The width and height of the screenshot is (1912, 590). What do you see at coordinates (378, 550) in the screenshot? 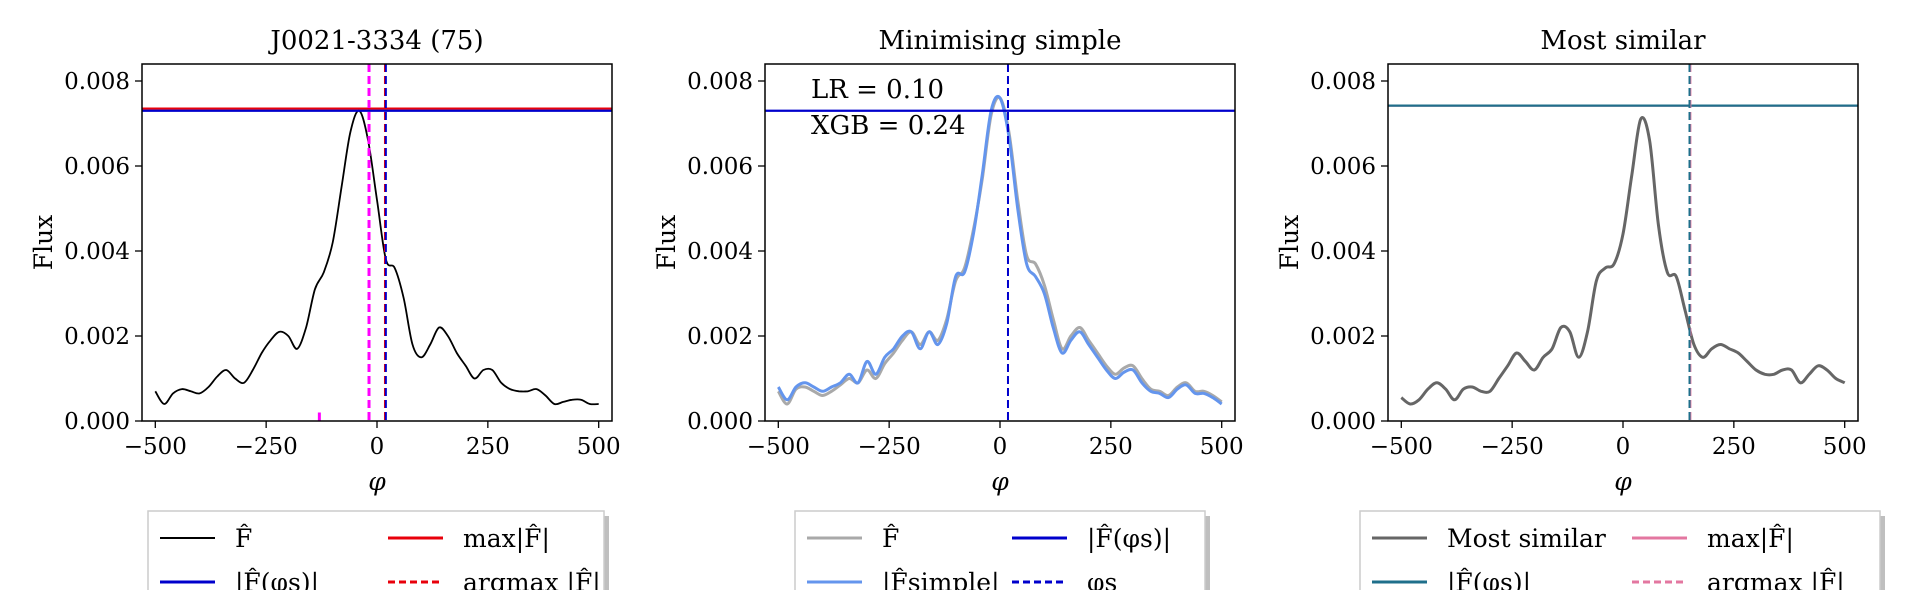
I see `legend: F̂ max|F̂| |F̂(φs)| argmax |F̂|` at bounding box center [378, 550].